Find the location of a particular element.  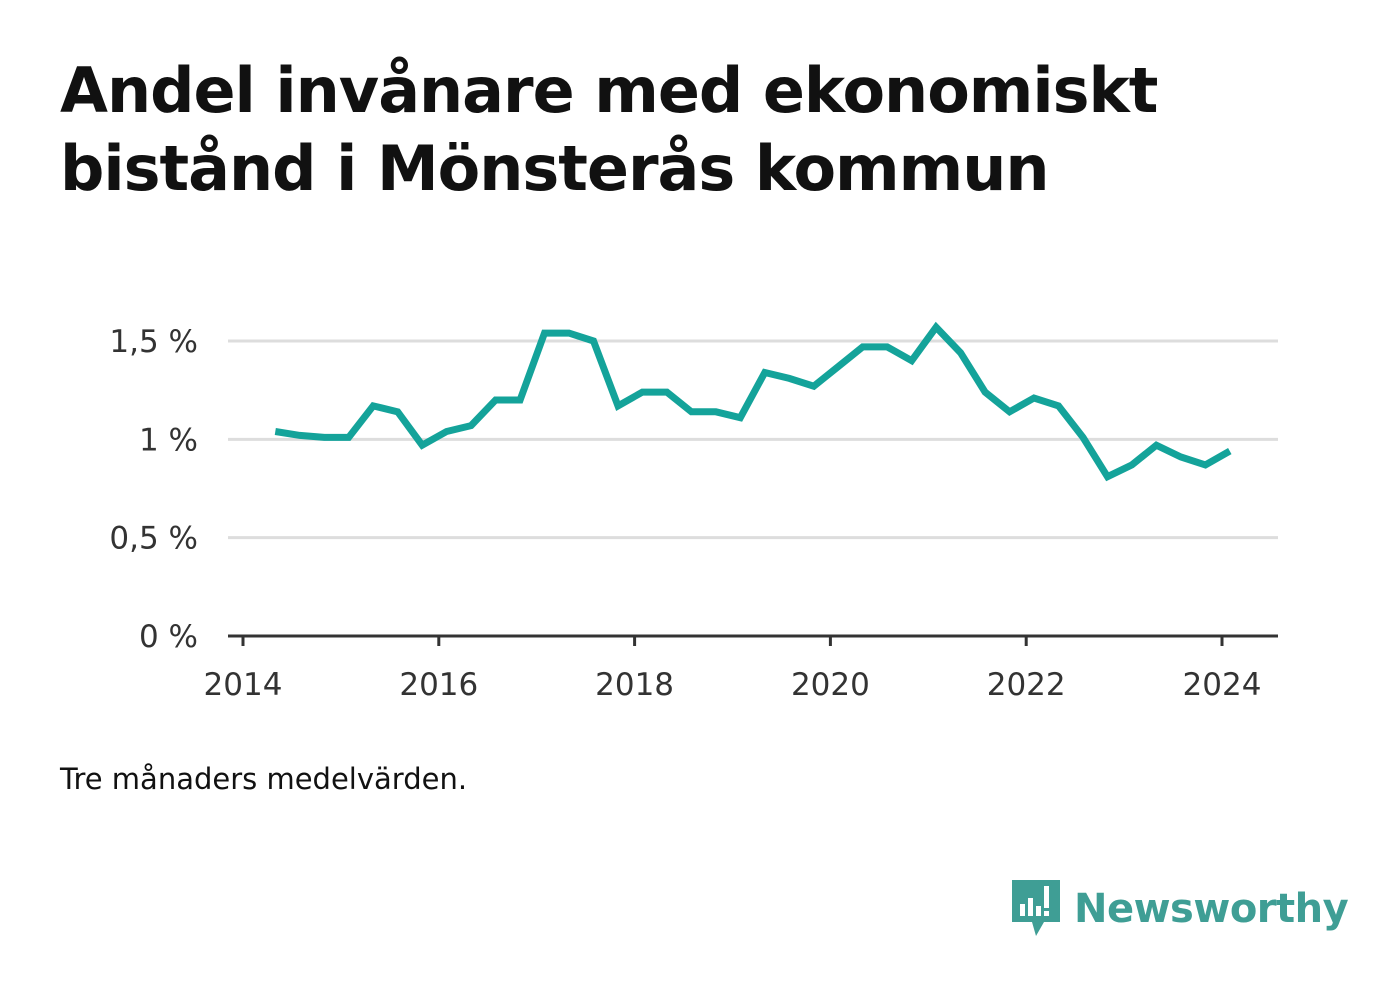

series-line is located at coordinates (753, 401).